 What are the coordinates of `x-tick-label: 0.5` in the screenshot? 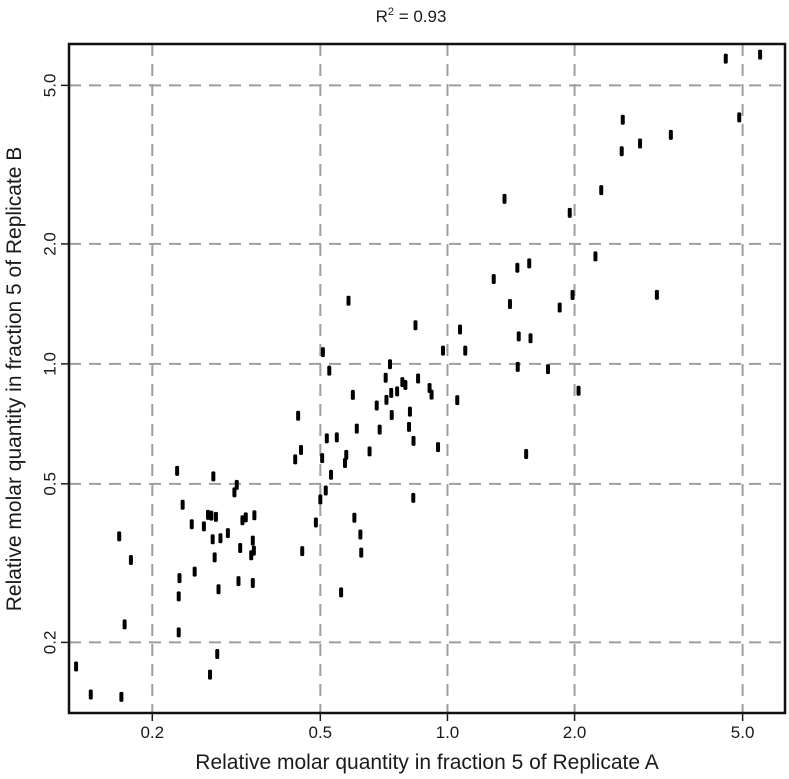 It's located at (321, 732).